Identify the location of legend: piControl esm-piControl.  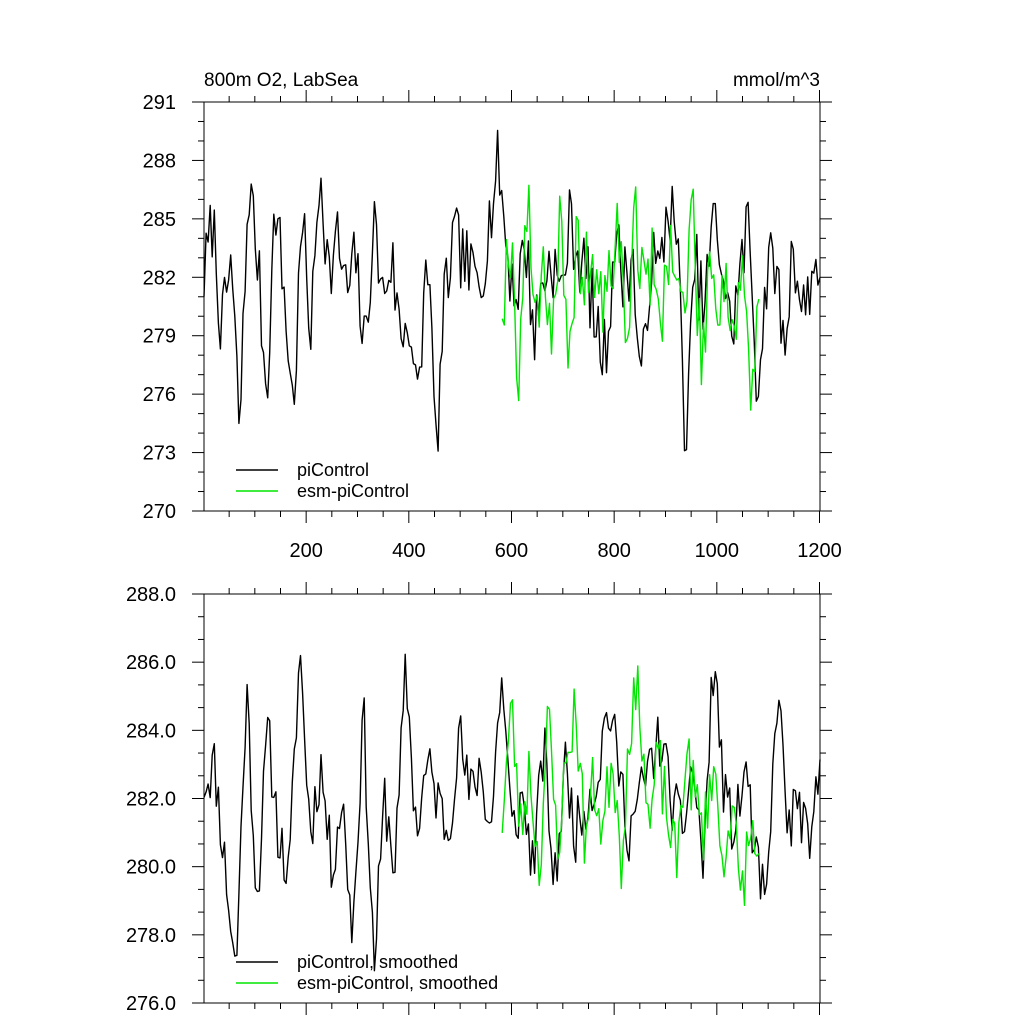
(322, 480).